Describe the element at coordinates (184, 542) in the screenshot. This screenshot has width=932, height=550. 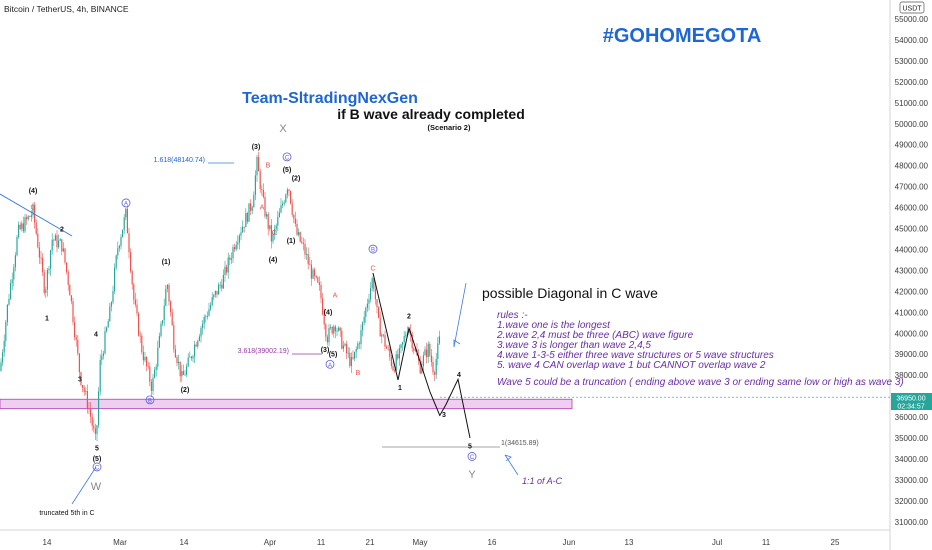
I see `time-tick-label: 14` at that location.